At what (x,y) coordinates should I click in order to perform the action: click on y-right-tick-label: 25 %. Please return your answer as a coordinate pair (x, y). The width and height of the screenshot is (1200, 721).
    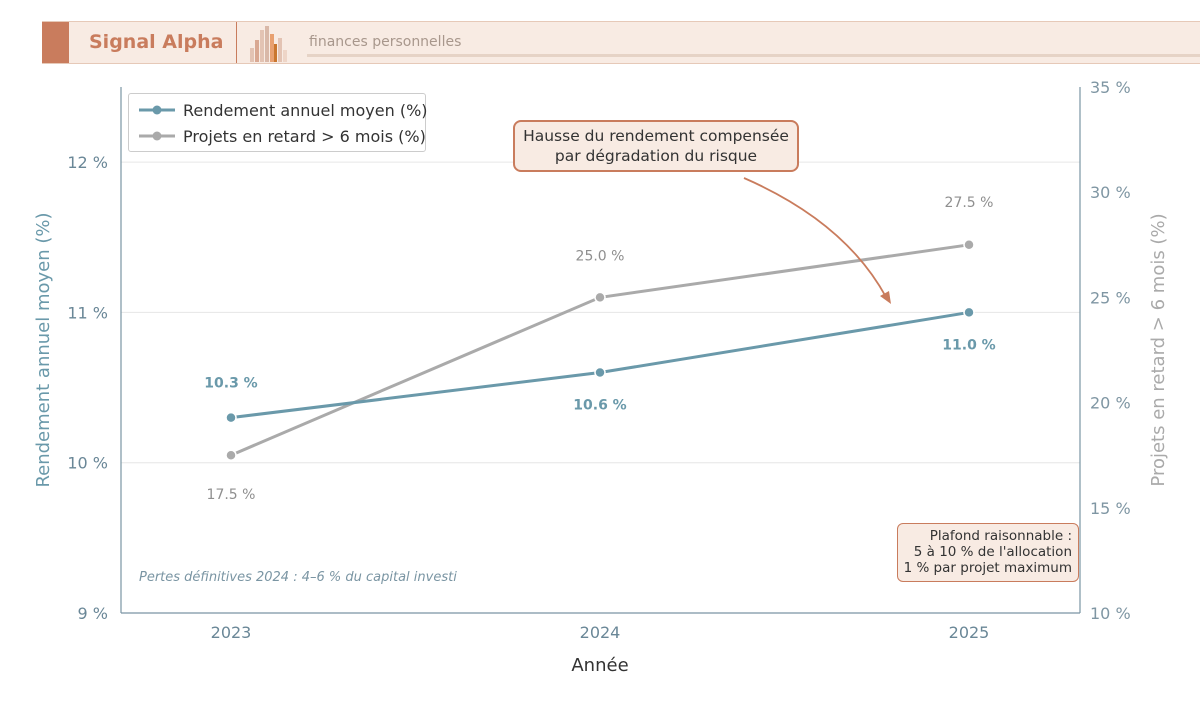
    Looking at the image, I should click on (1110, 297).